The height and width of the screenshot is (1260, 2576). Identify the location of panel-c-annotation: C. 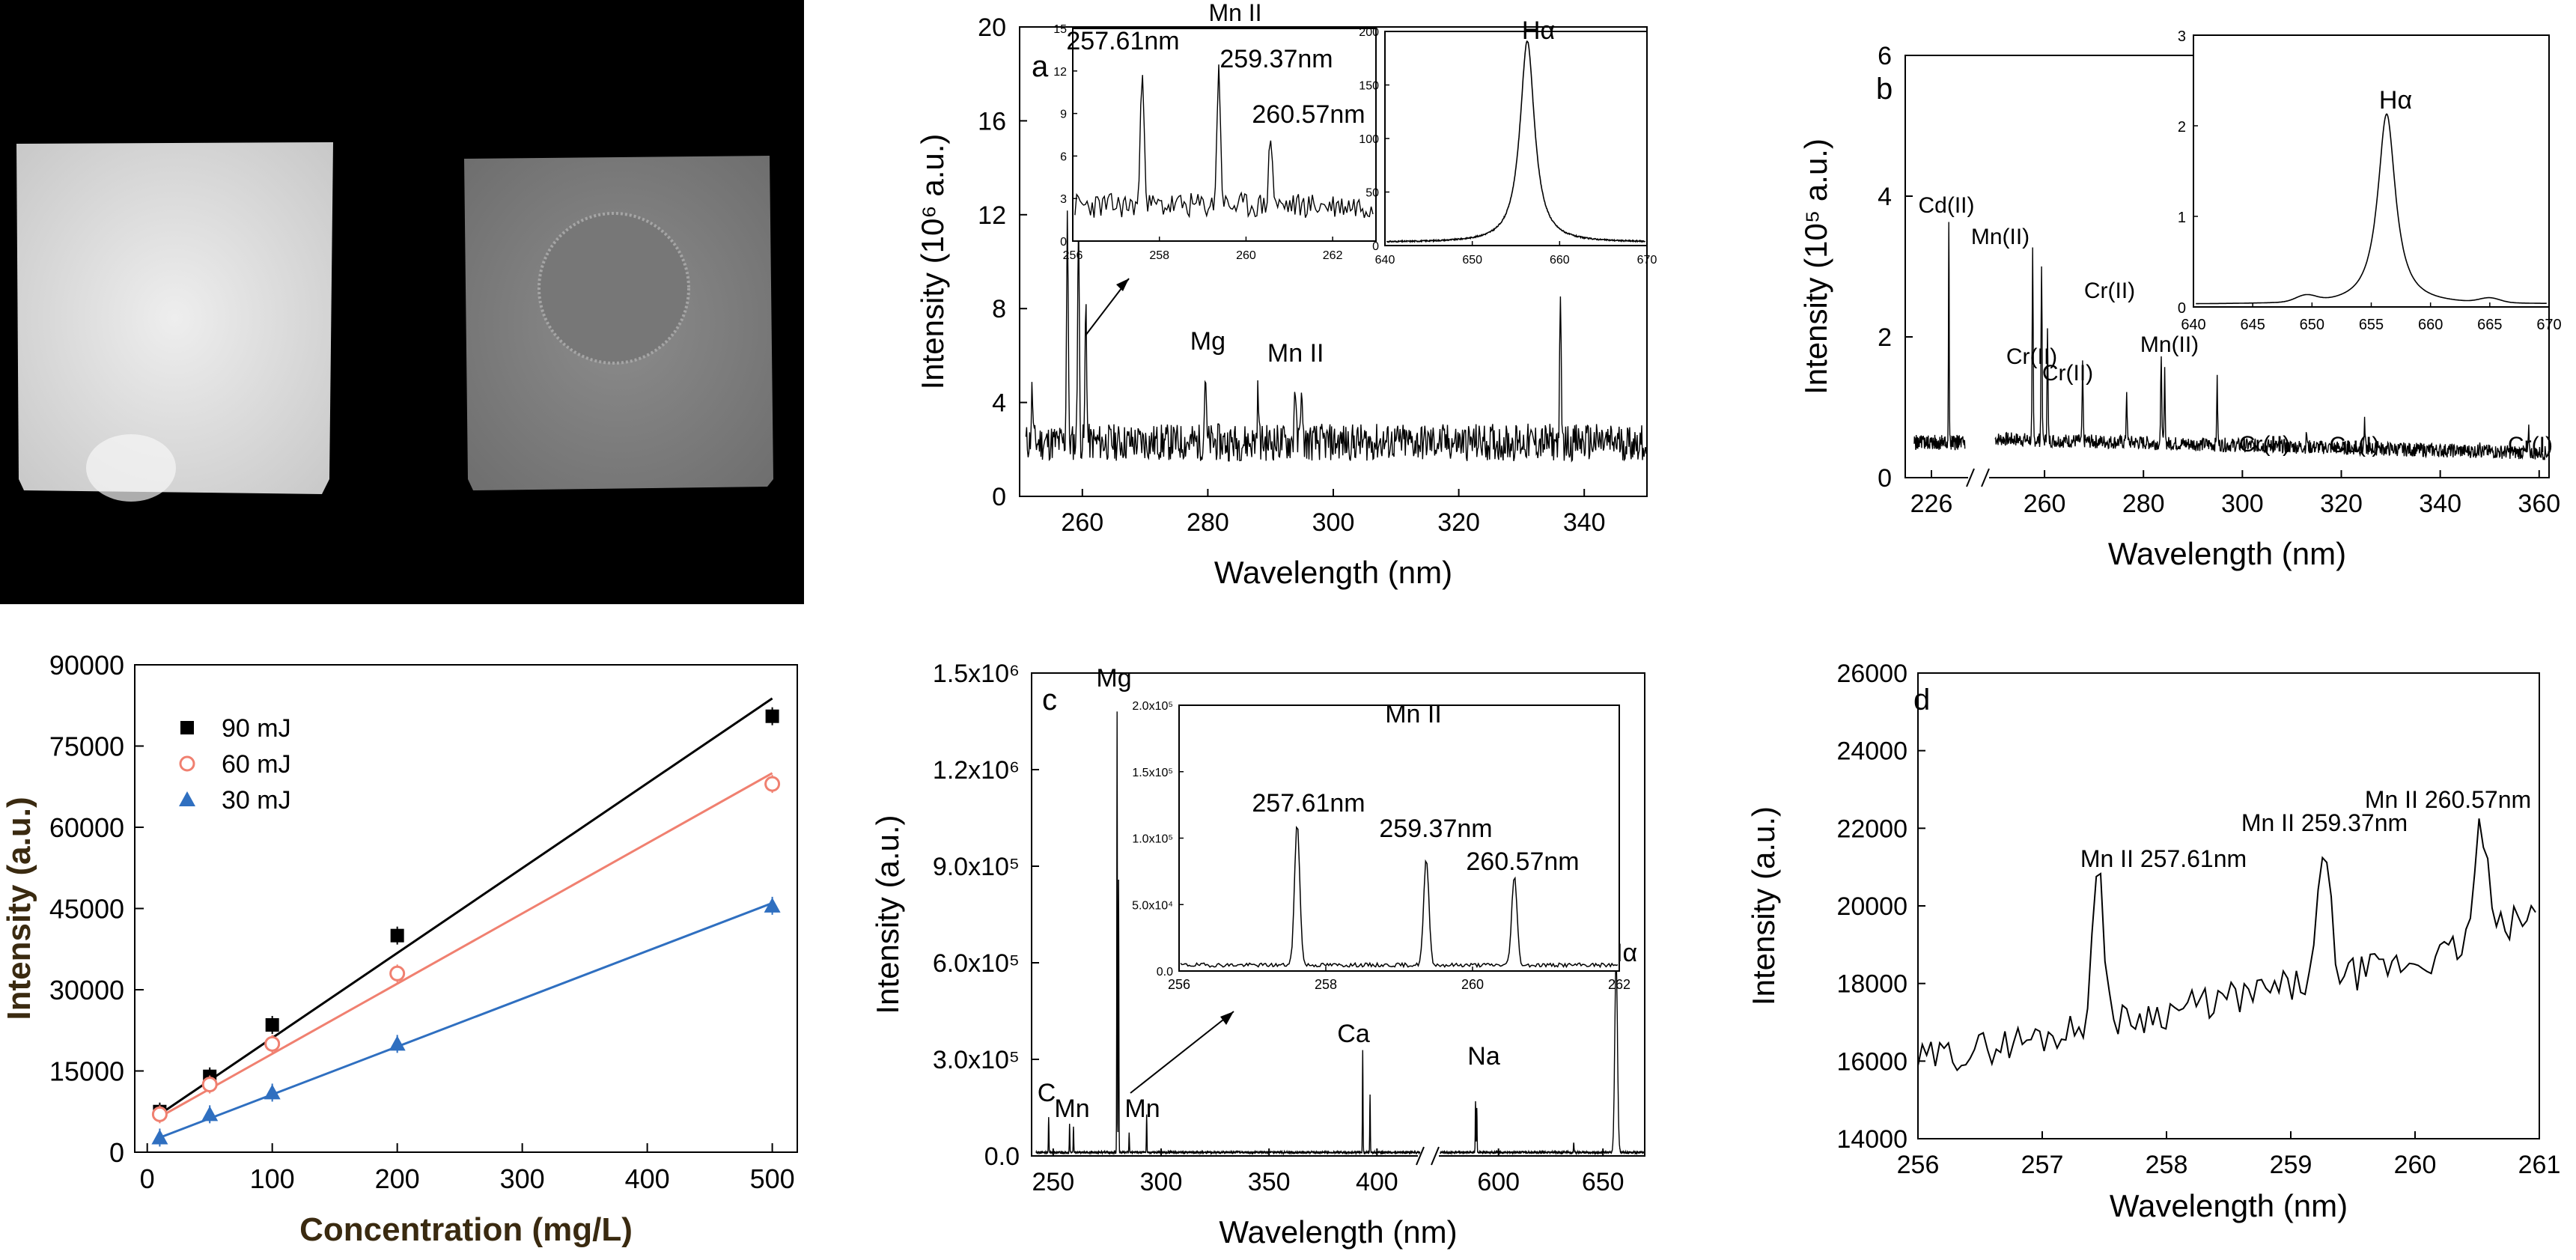
(1047, 1093).